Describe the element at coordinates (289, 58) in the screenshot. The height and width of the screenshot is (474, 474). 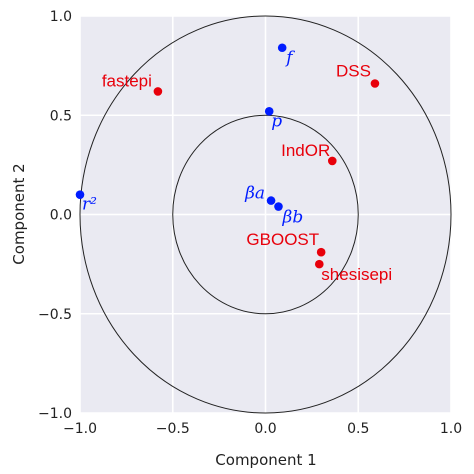
I see `point-label: f` at that location.